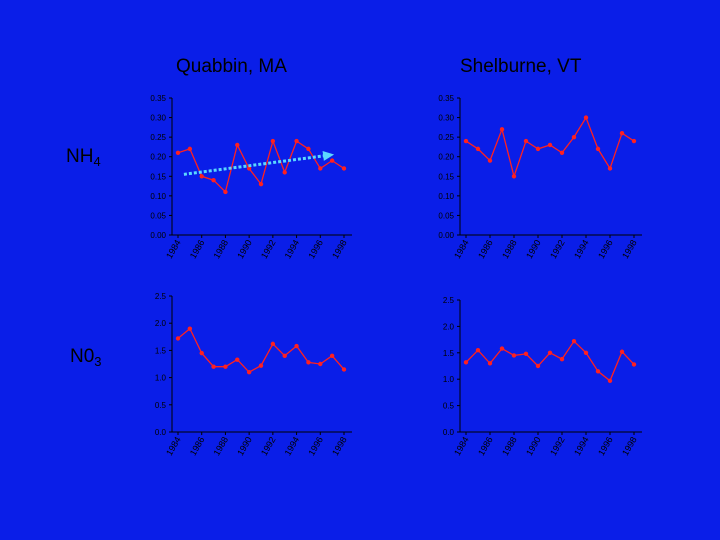 This screenshot has height=540, width=720. Describe the element at coordinates (158, 215) in the screenshot. I see `y-tick-label: 0.05` at that location.